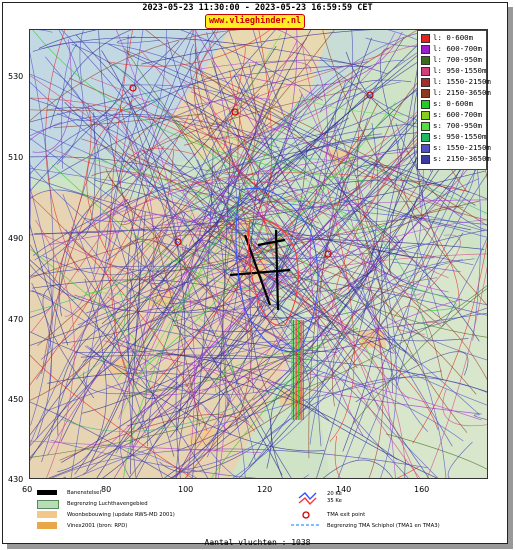 Image resolution: width=515 pixels, height=550 pixels. Describe the element at coordinates (453, 71) in the screenshot. I see `legend-item: l: 950-1550m` at that location.